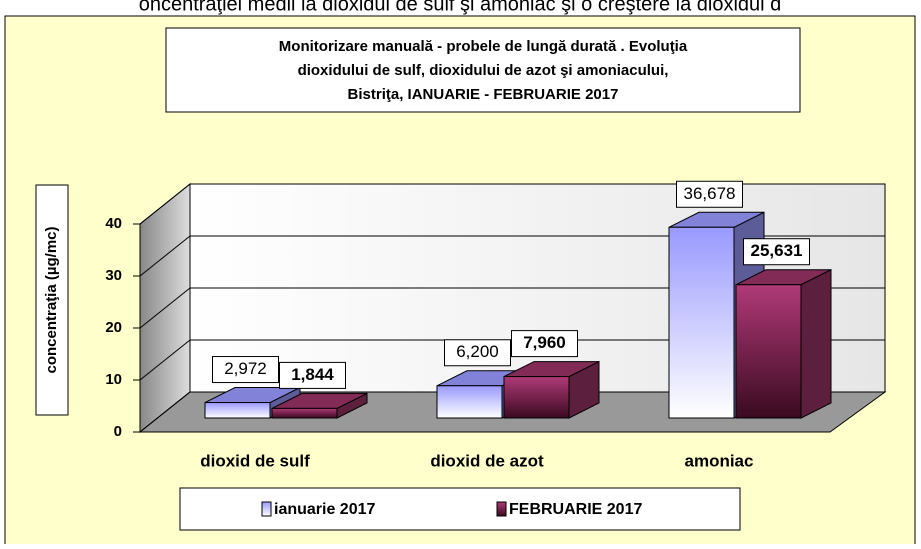  I want to click on data-label: 1,844, so click(312, 374).